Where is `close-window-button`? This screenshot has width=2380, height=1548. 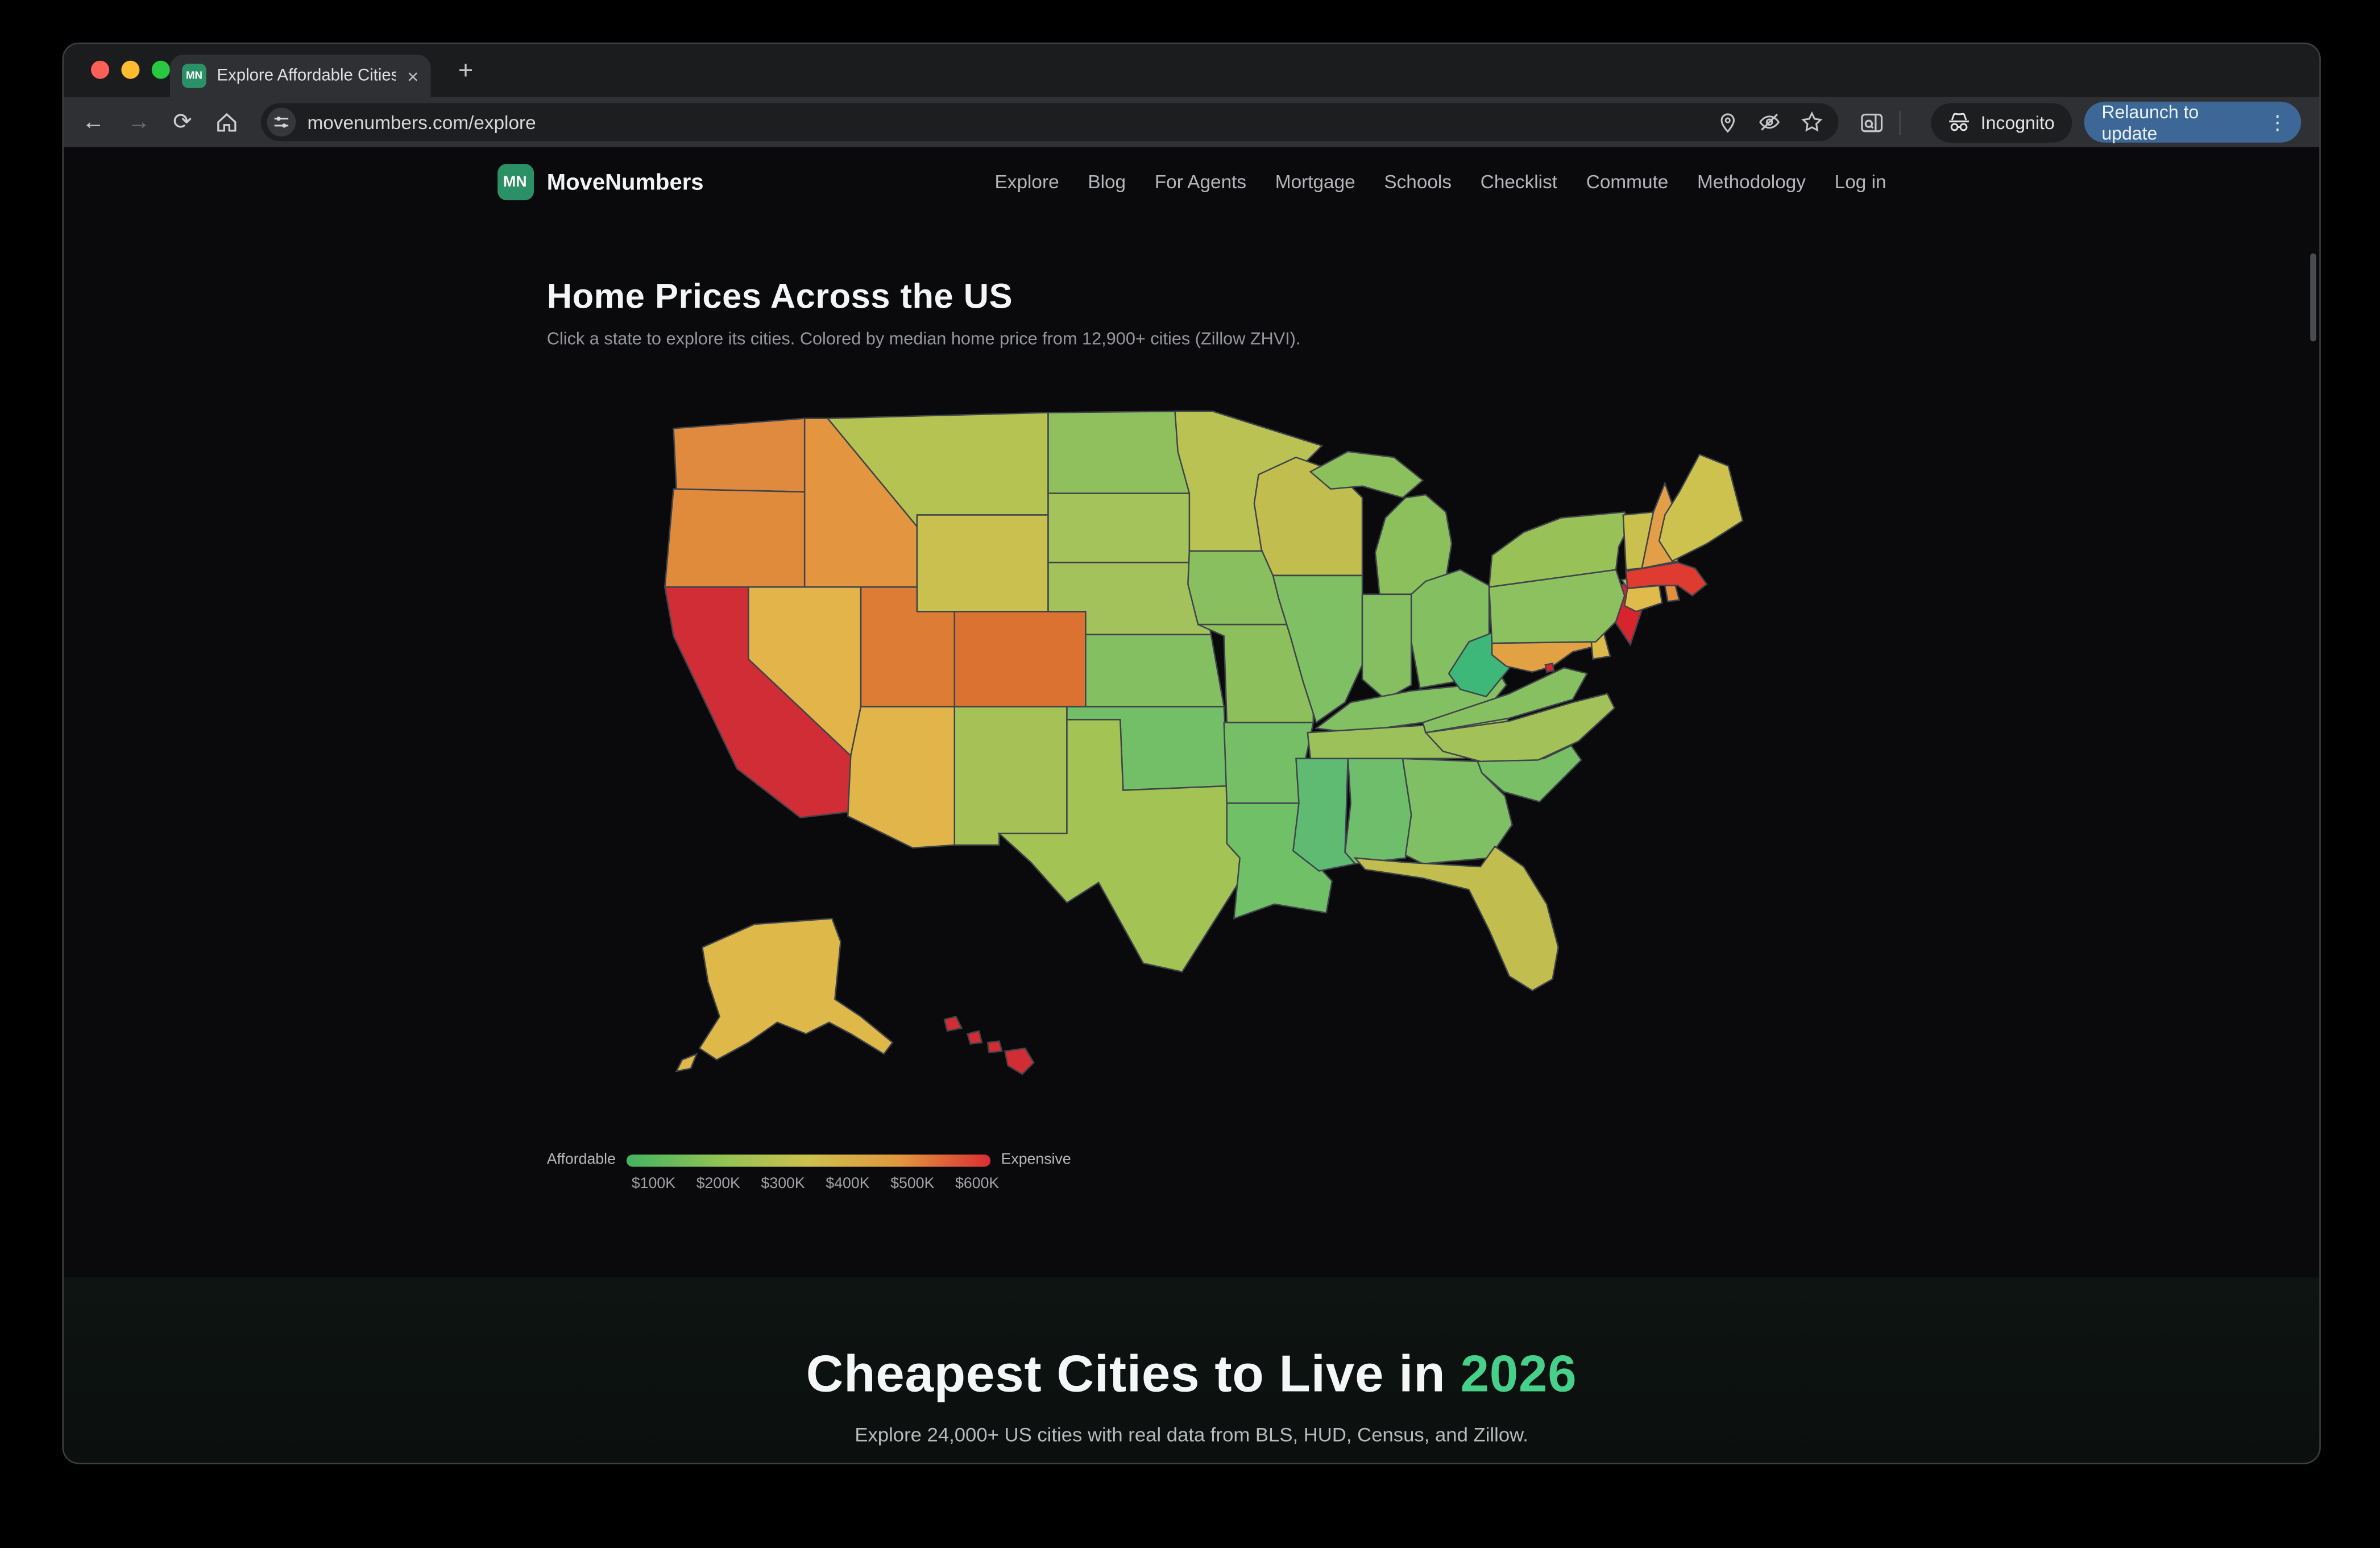
close-window-button is located at coordinates (100, 69).